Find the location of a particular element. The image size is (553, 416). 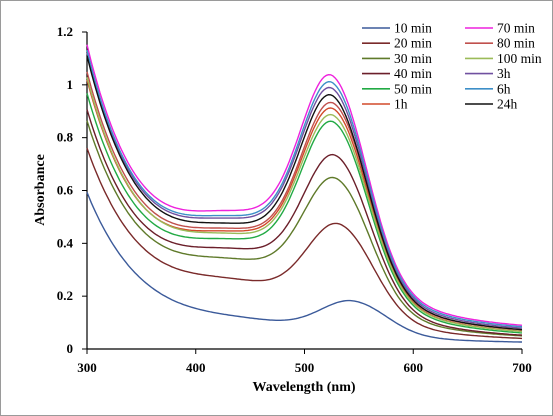

y-tick-label: 0 is located at coordinates (70, 348).